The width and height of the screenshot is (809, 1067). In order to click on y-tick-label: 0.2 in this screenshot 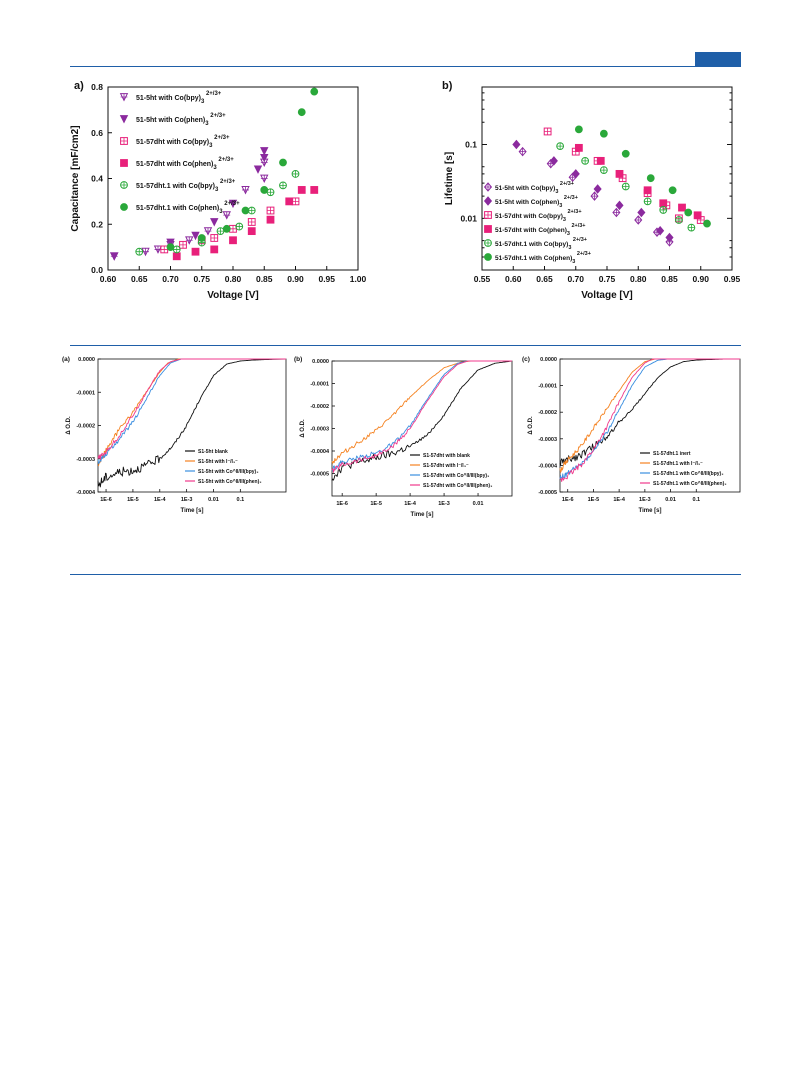, I will do `click(97, 224)`.